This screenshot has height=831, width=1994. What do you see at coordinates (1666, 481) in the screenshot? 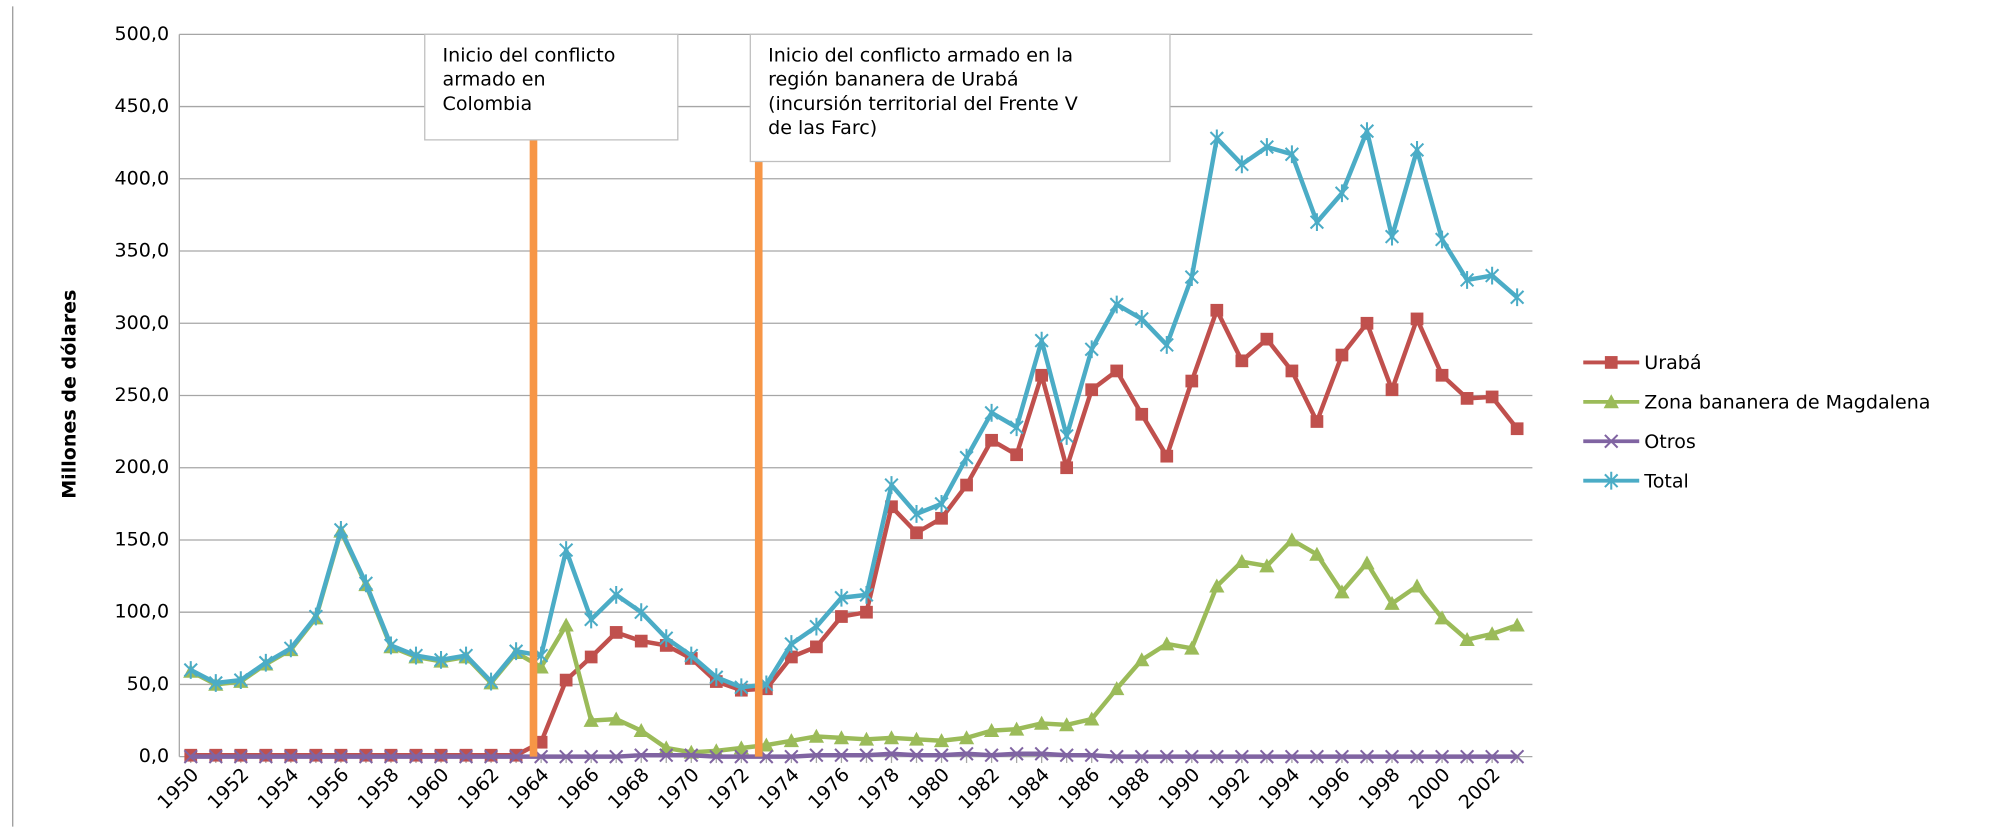
I see `legend-label: Total` at bounding box center [1666, 481].